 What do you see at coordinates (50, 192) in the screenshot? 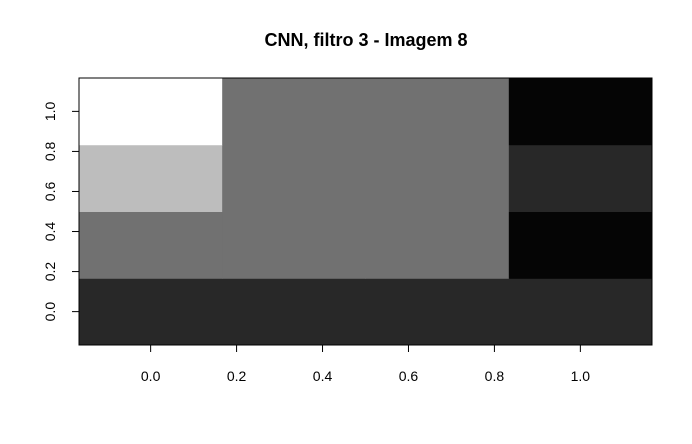
I see `y-tick-label: 0.6` at bounding box center [50, 192].